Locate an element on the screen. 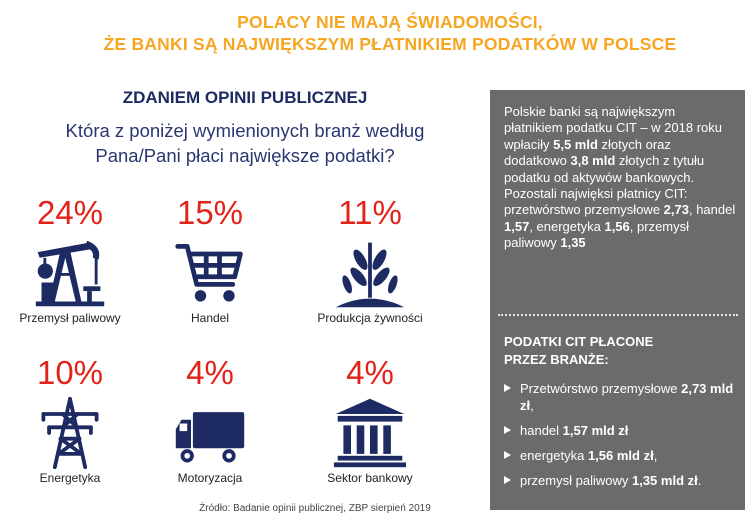 The width and height of the screenshot is (750, 530). panel-heading-line-2: PRZEZ BRANŻE: is located at coordinates (556, 359).